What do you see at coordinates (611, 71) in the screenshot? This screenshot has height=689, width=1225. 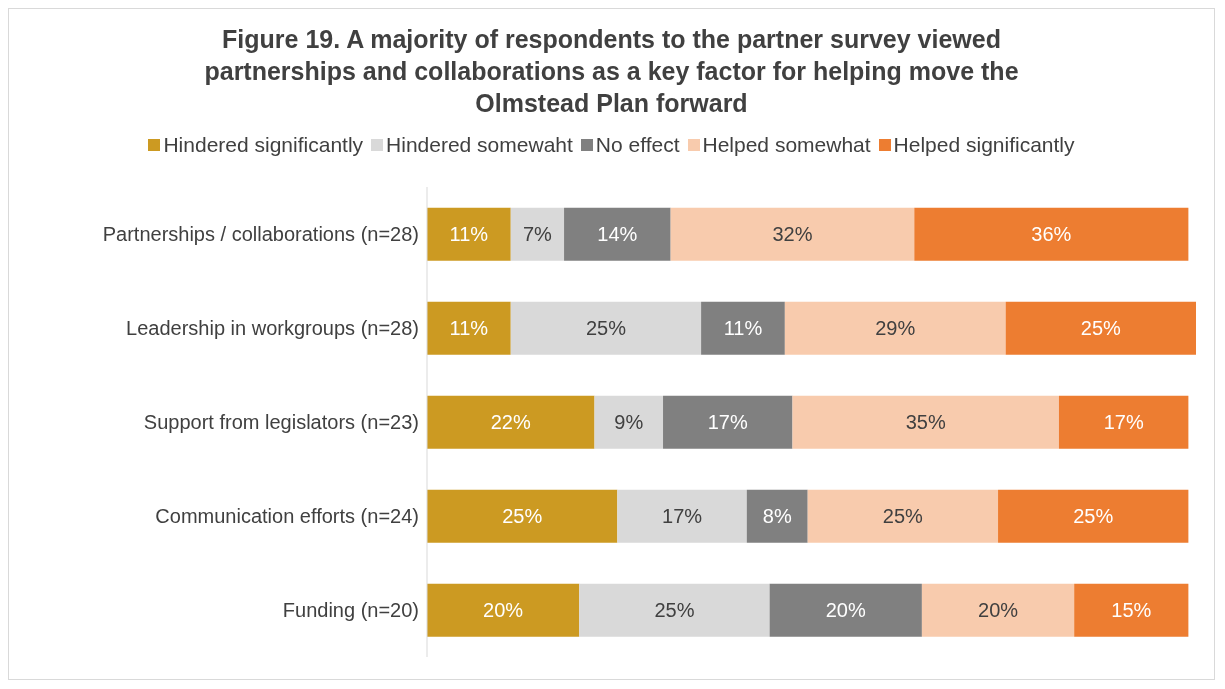 I see `chart-title: Figure 19. A majority of respondents to the partner survey viewed partnerships and collaborations as a key factor for helping move the Olmstead Plan forward` at bounding box center [611, 71].